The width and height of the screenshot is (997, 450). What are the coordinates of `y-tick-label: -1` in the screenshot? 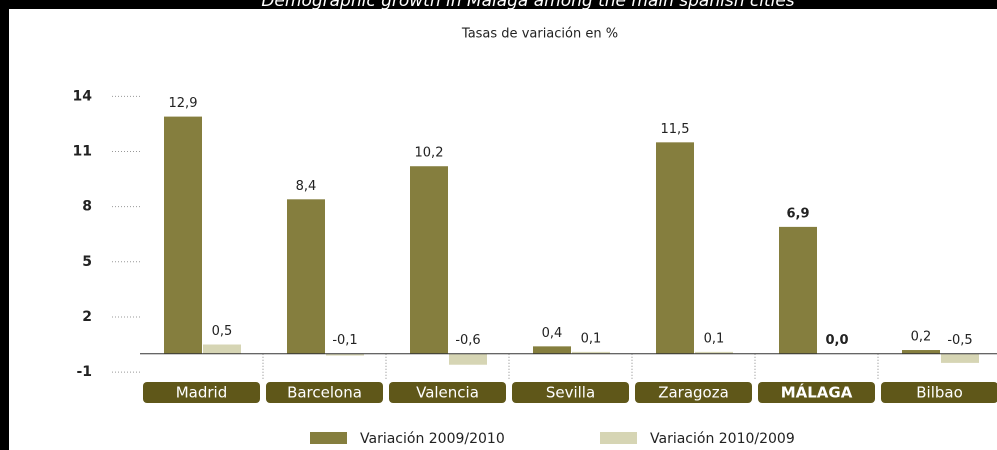 It's located at (84, 372).